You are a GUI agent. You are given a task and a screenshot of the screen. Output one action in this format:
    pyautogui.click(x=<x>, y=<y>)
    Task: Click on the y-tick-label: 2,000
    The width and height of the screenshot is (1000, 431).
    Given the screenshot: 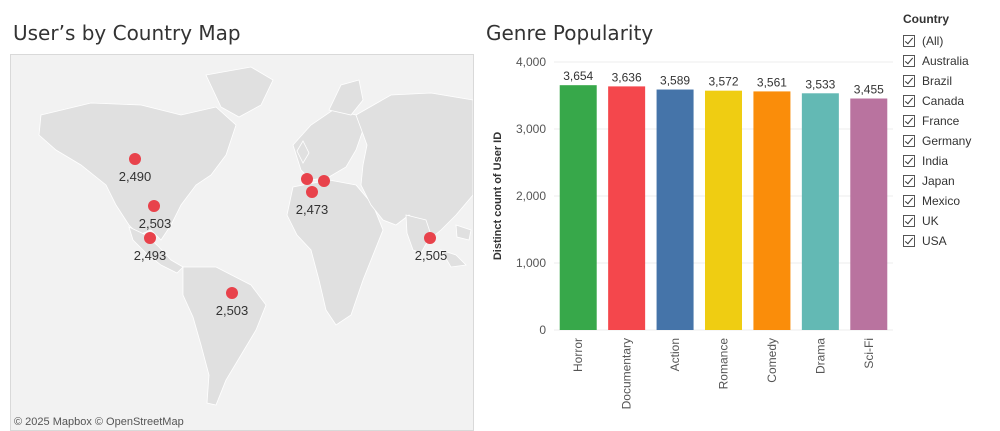 What is the action you would take?
    pyautogui.click(x=531, y=196)
    